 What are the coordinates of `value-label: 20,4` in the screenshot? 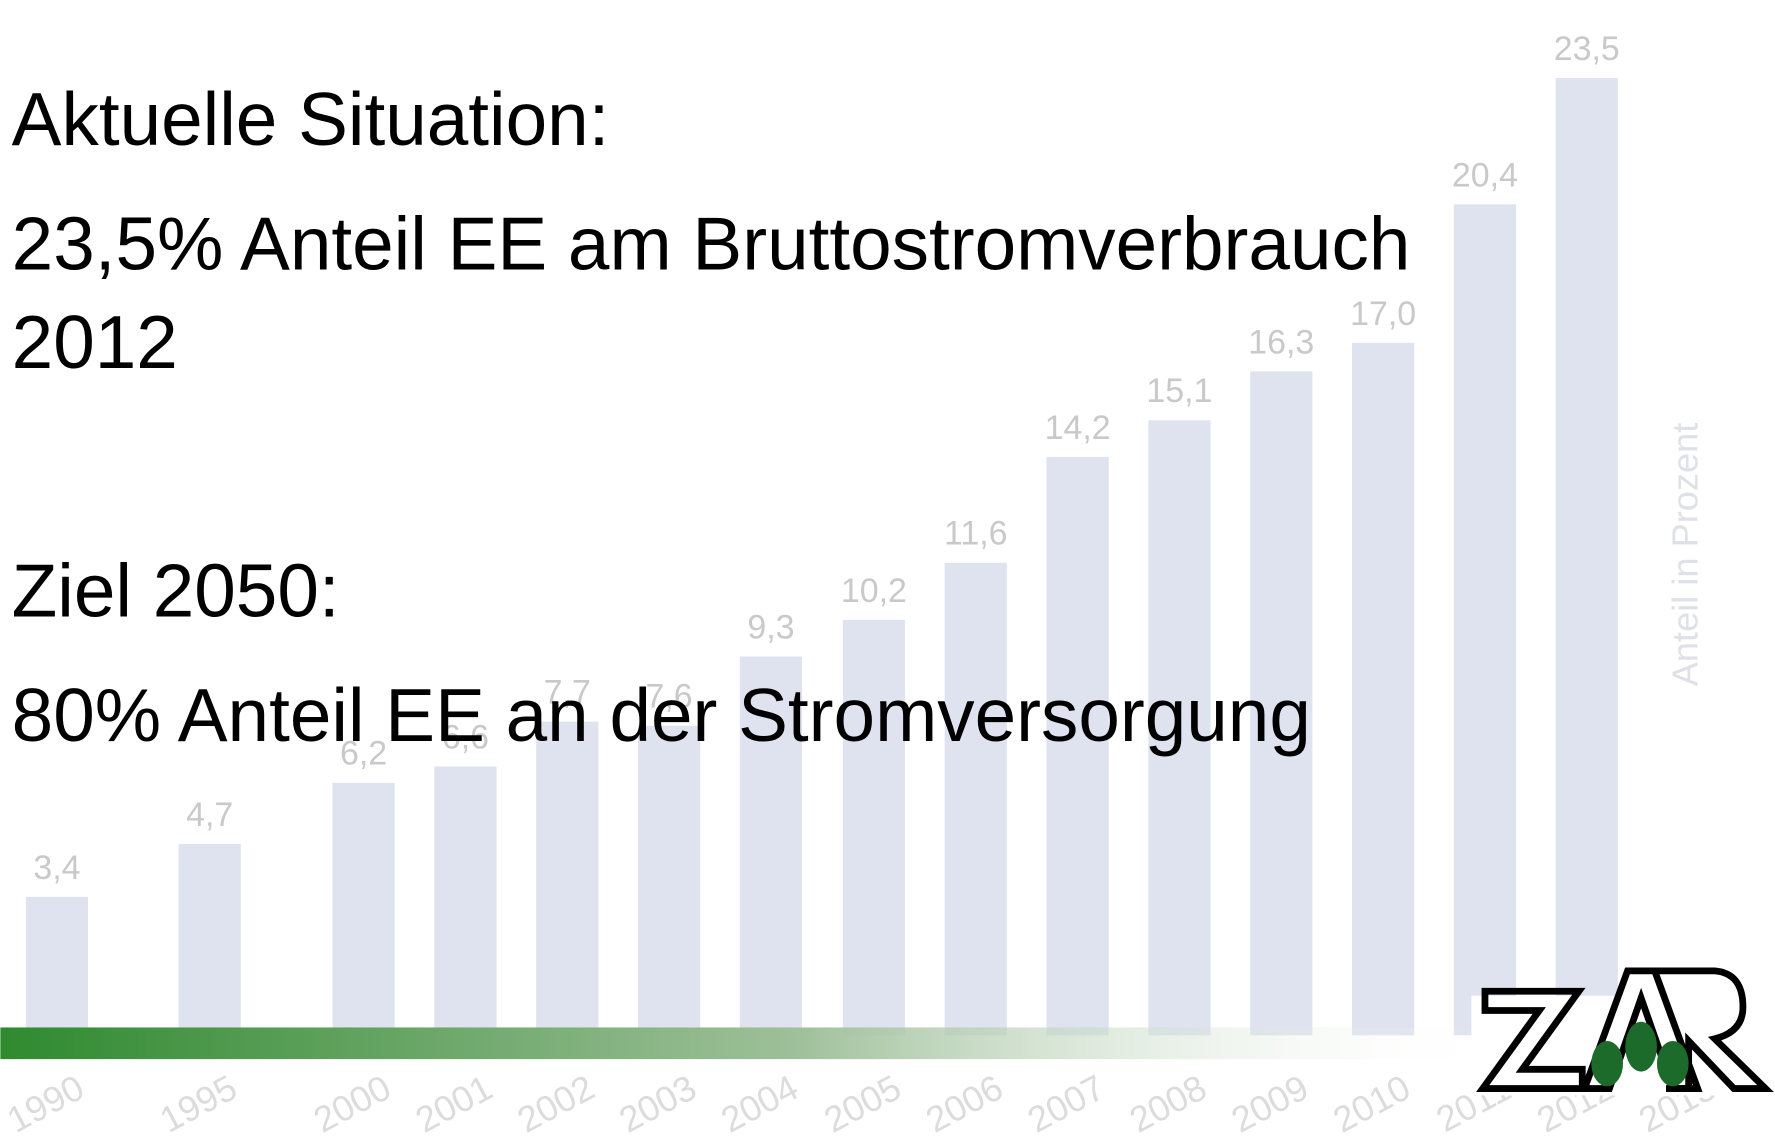 It's located at (1485, 175).